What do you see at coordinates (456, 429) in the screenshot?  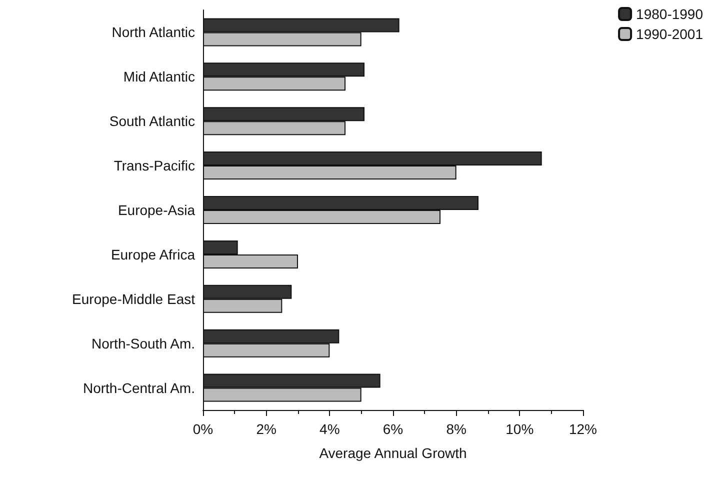 I see `x-tick-label: 8%` at bounding box center [456, 429].